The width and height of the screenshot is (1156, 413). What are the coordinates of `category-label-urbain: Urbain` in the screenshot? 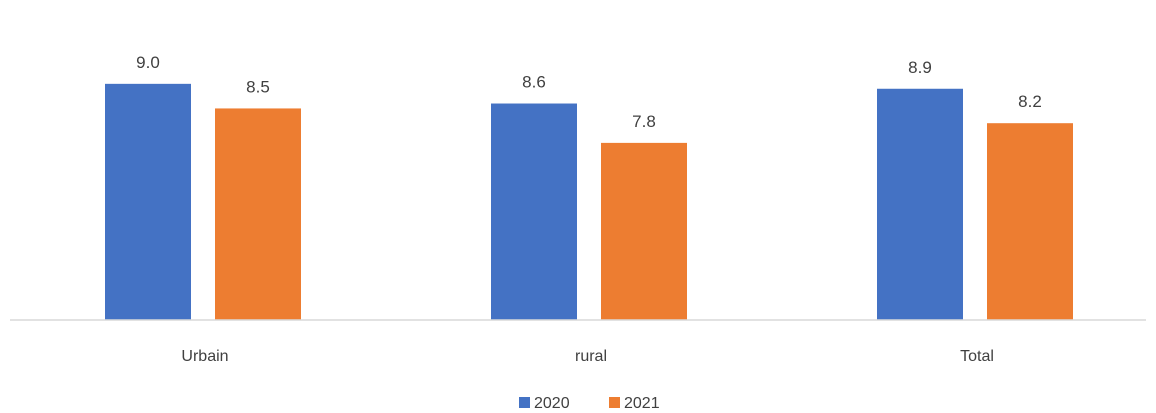 It's located at (204, 356).